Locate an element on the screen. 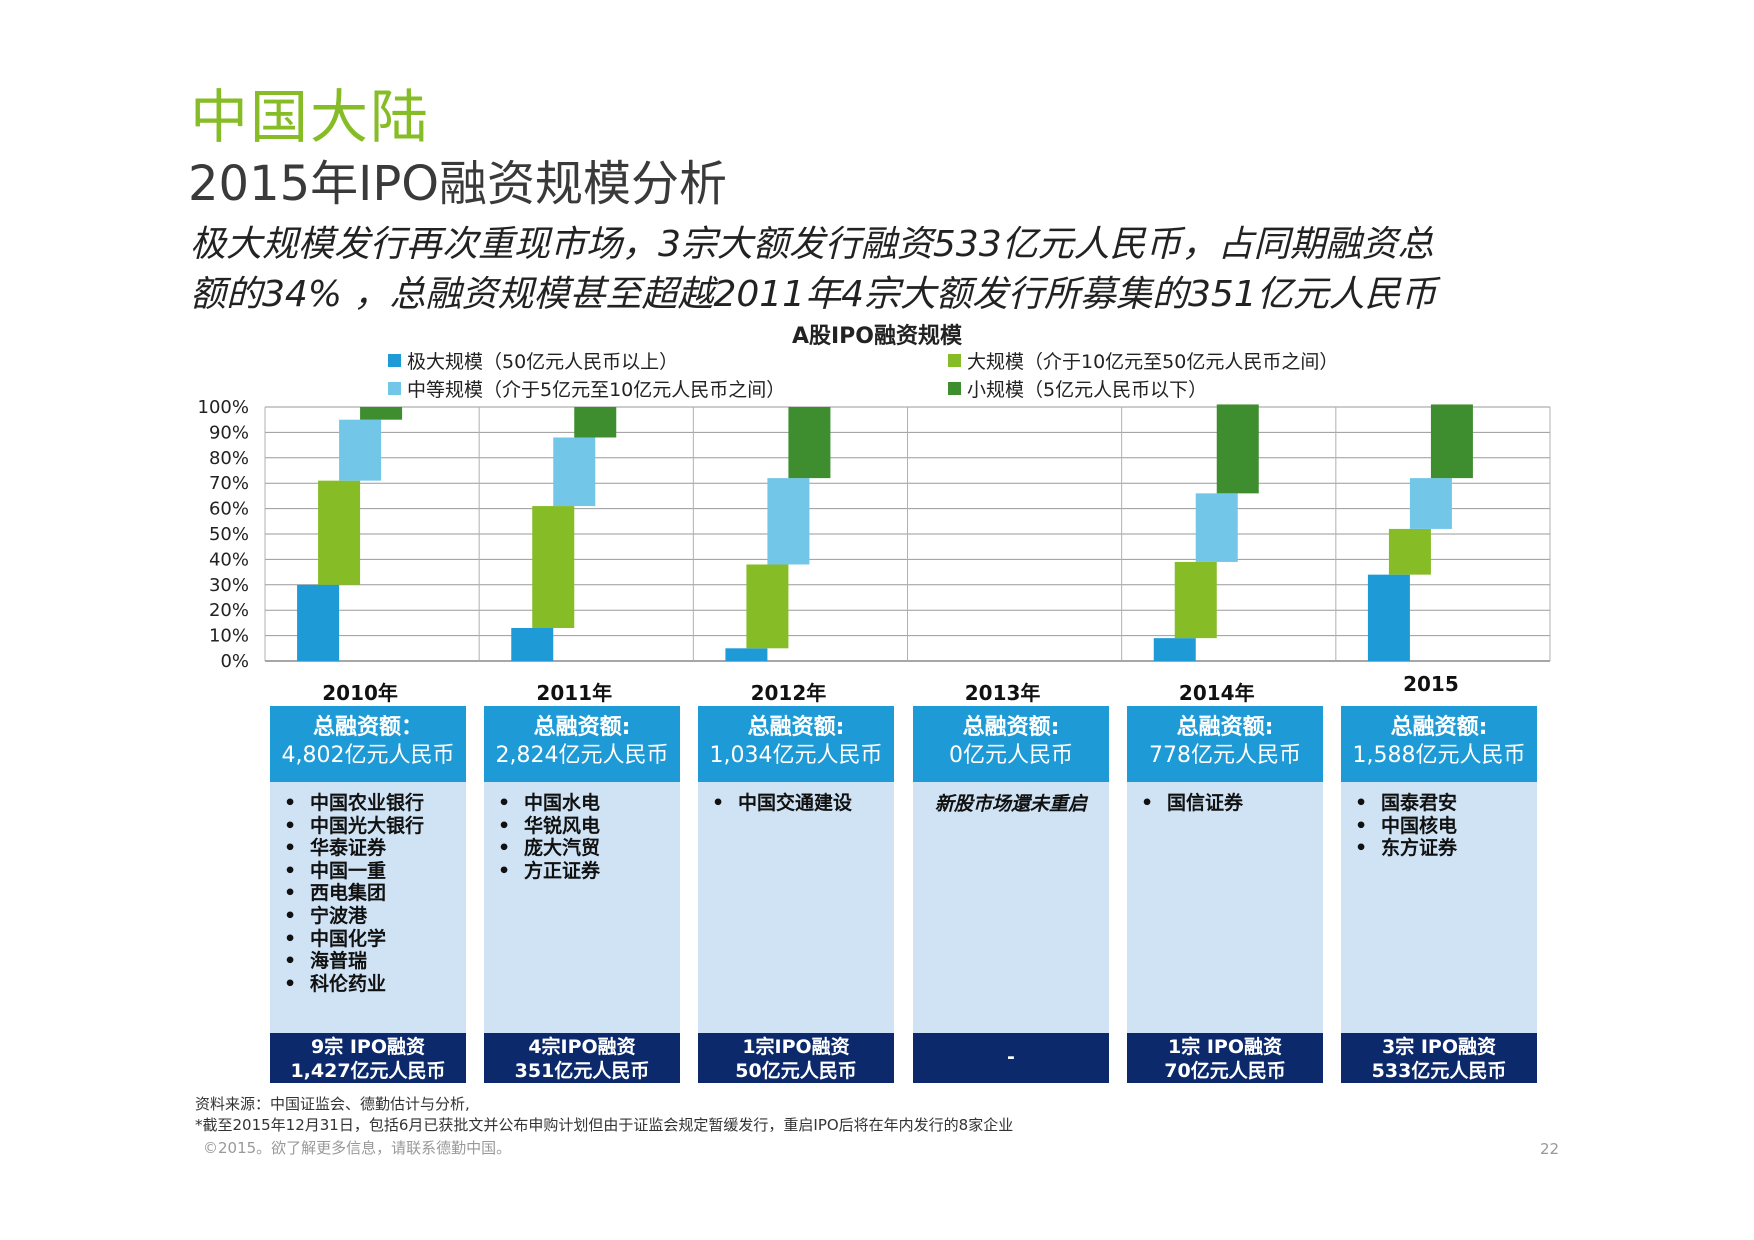 Image resolution: width=1754 pixels, height=1240 pixels. company-name: 庞大汽贸 is located at coordinates (562, 848).